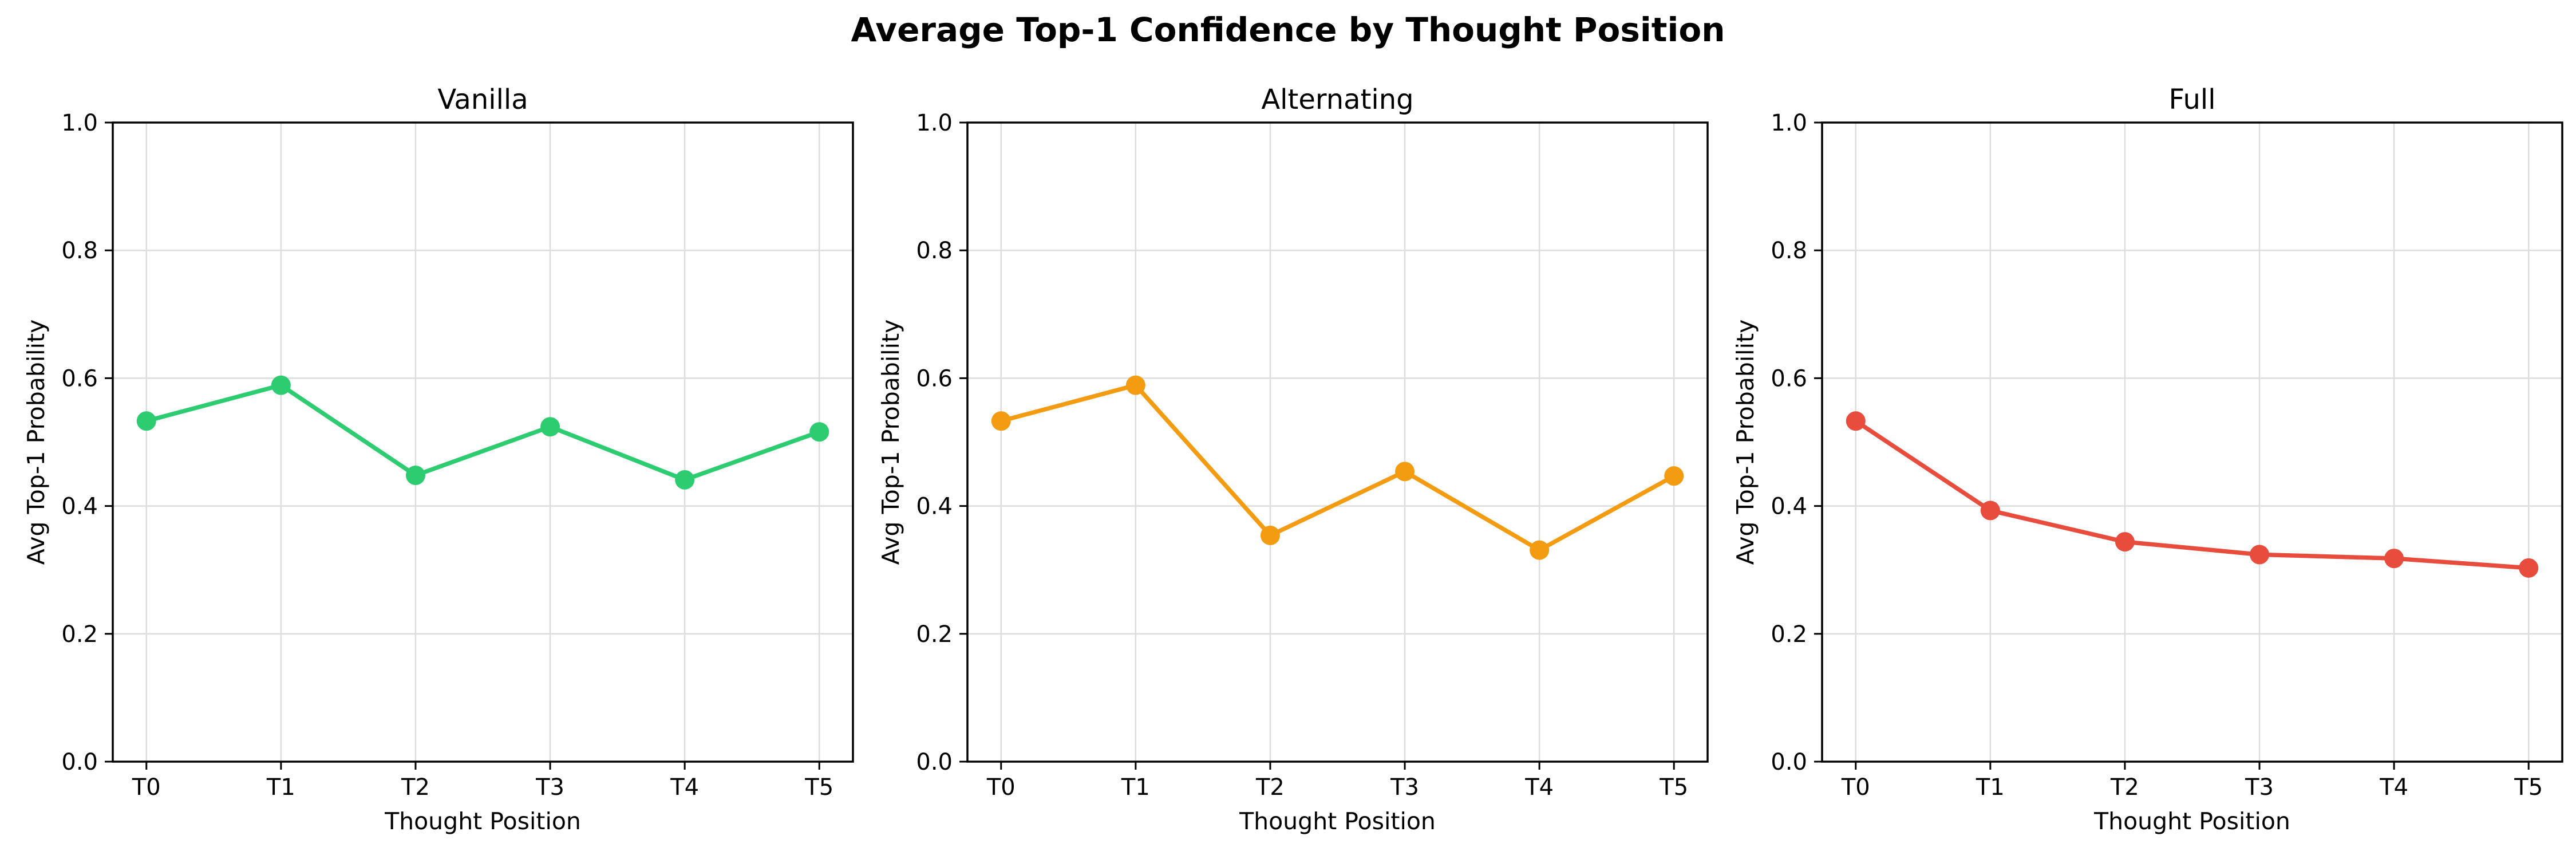 Image resolution: width=2576 pixels, height=859 pixels. Describe the element at coordinates (1337, 100) in the screenshot. I see `subplot-title: Alternating` at that location.